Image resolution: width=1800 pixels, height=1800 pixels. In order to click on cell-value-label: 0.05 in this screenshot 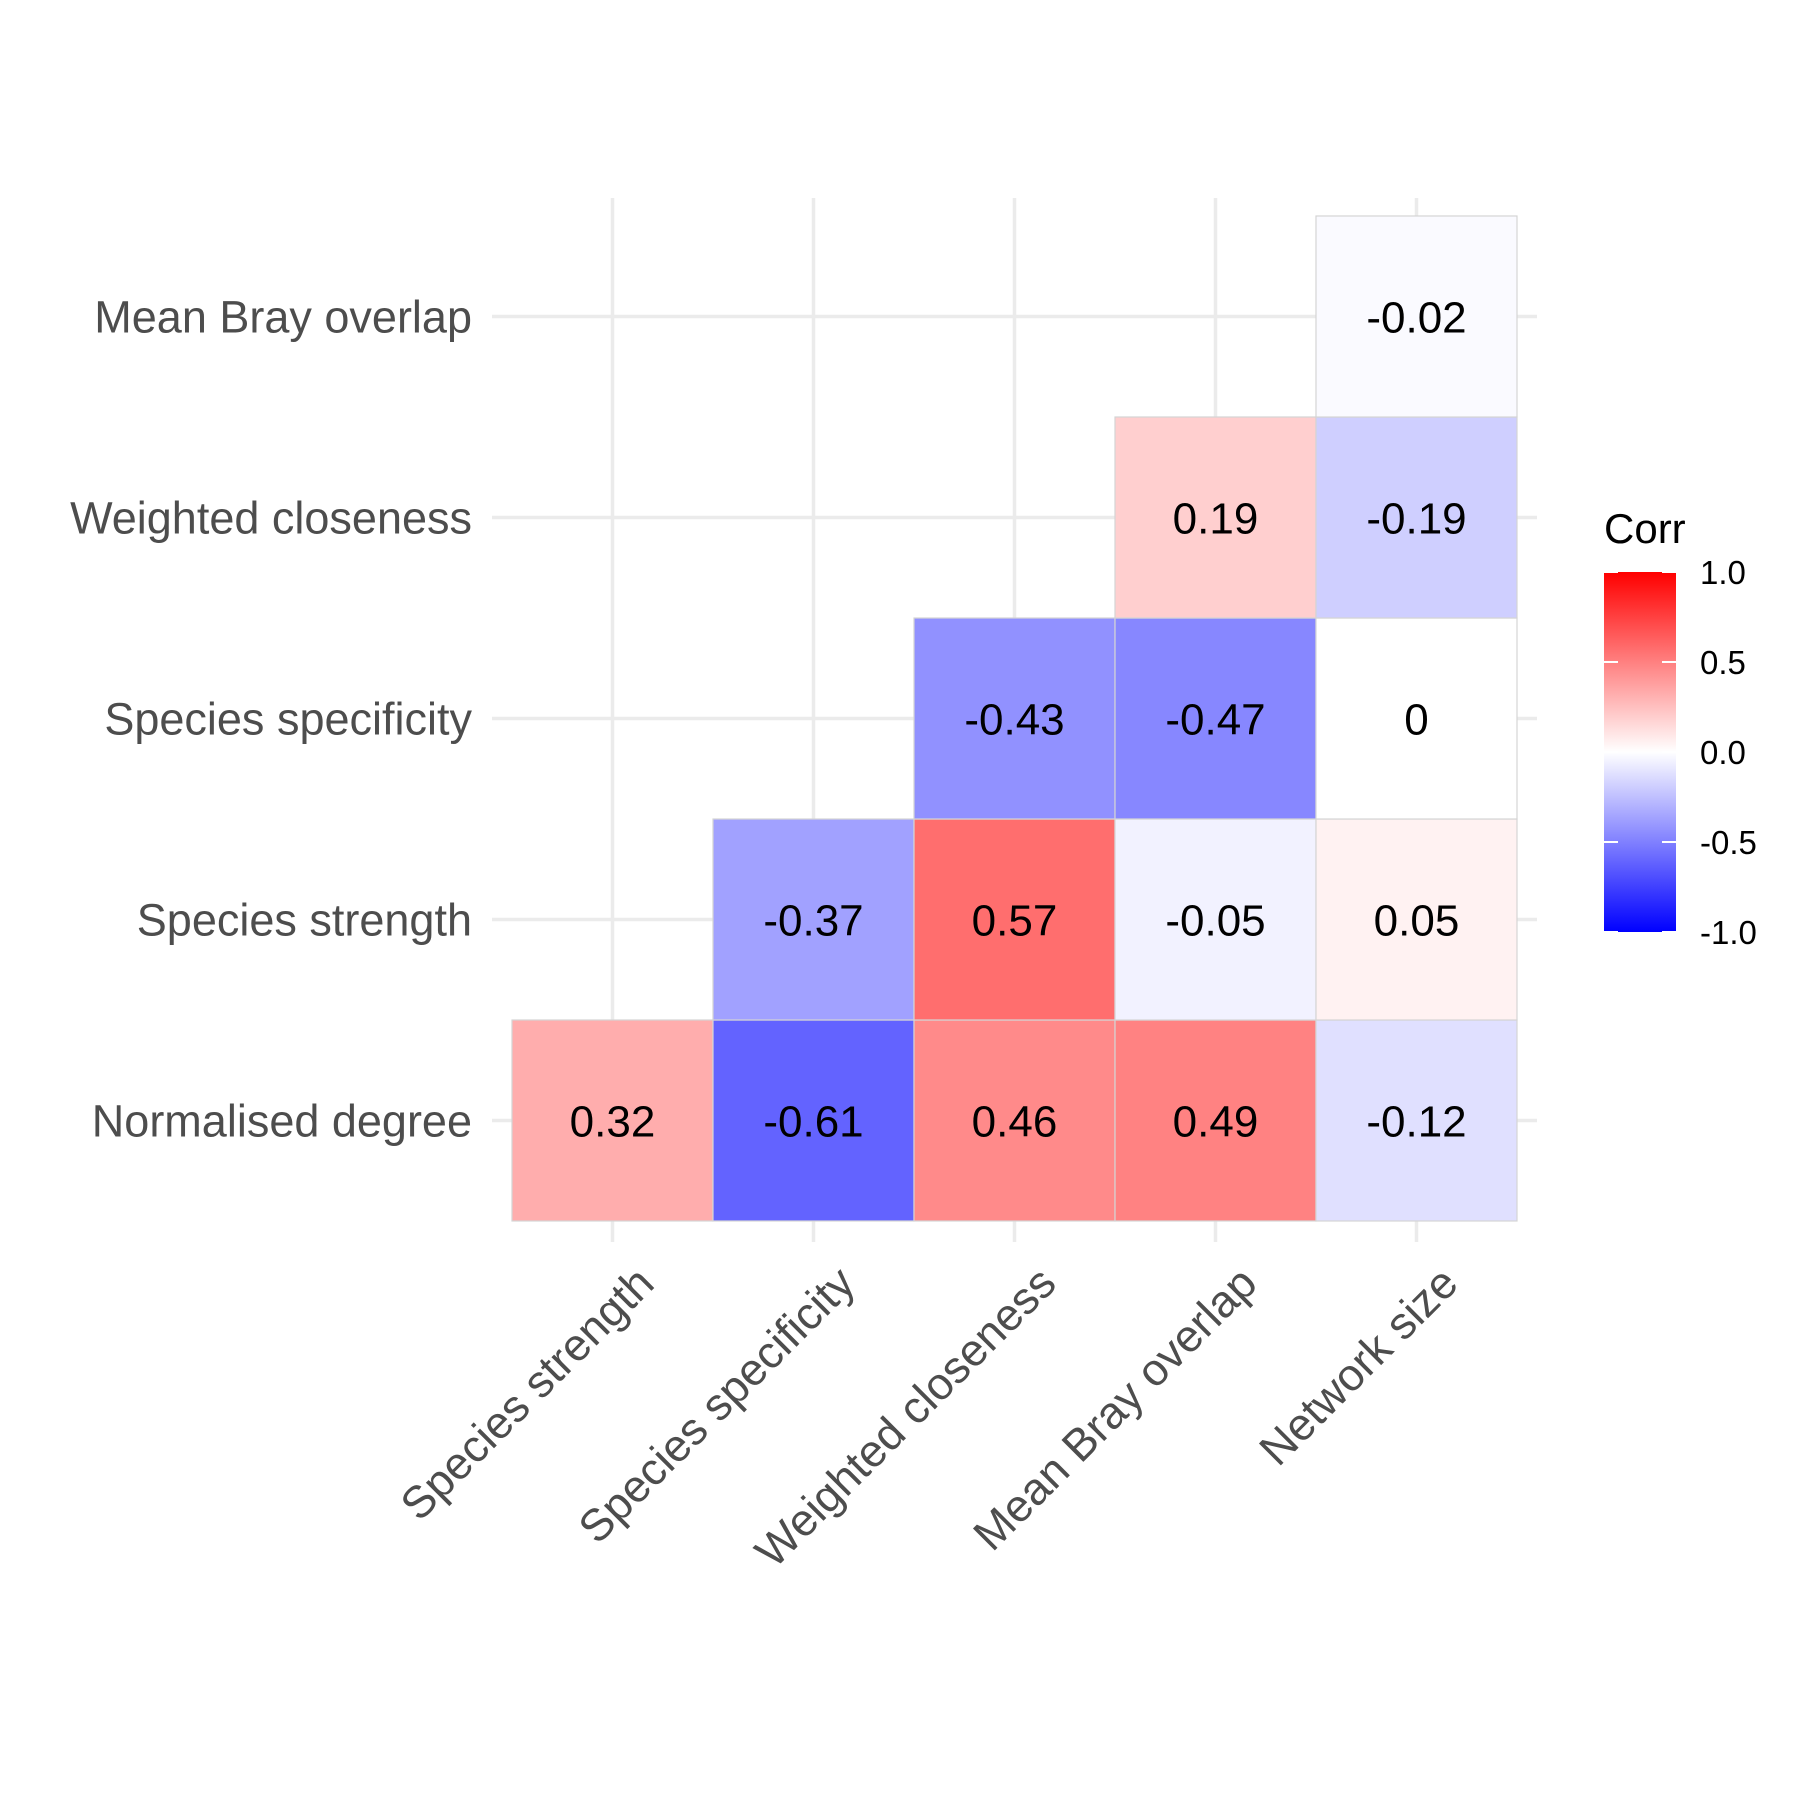, I will do `click(1417, 921)`.